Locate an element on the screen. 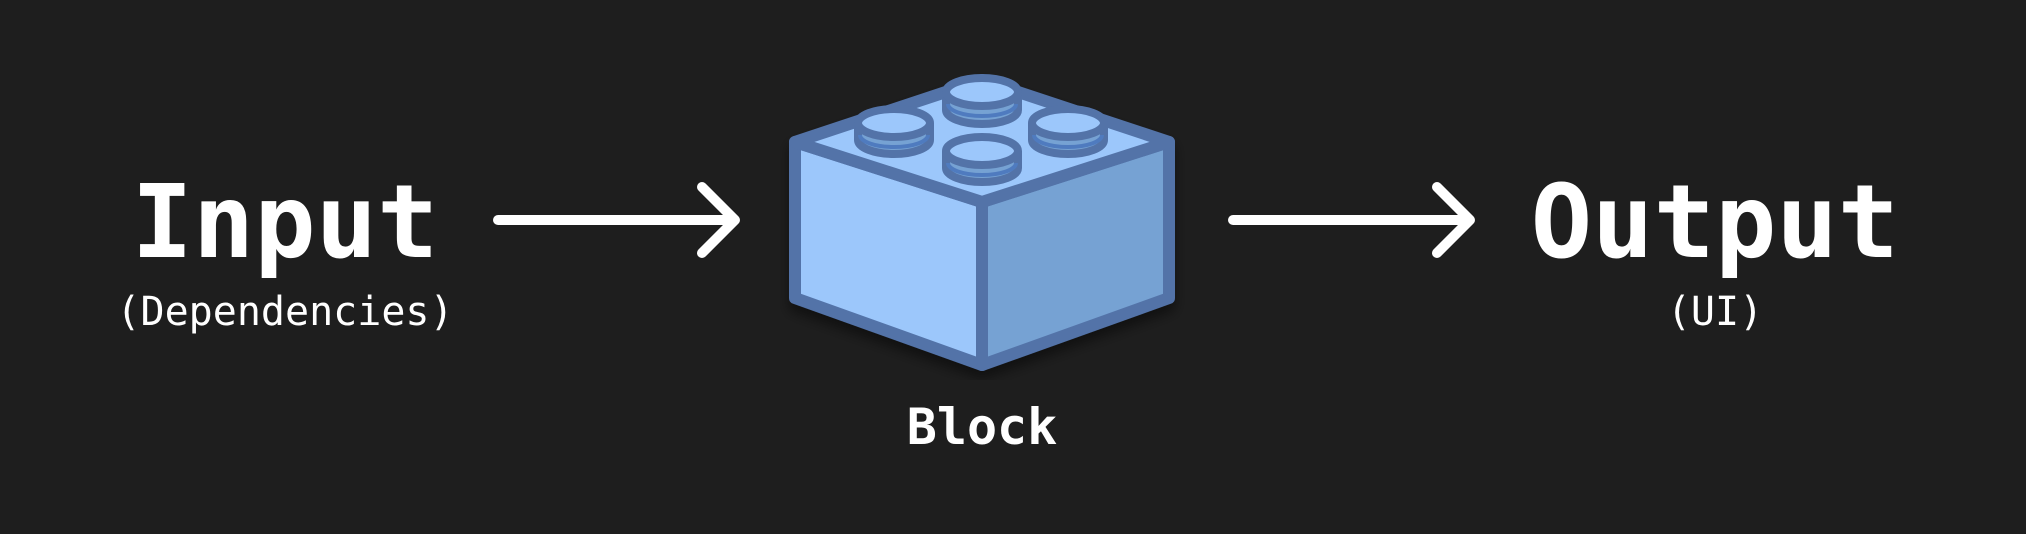 This screenshot has width=2026, height=534. stud-left is located at coordinates (894, 131).